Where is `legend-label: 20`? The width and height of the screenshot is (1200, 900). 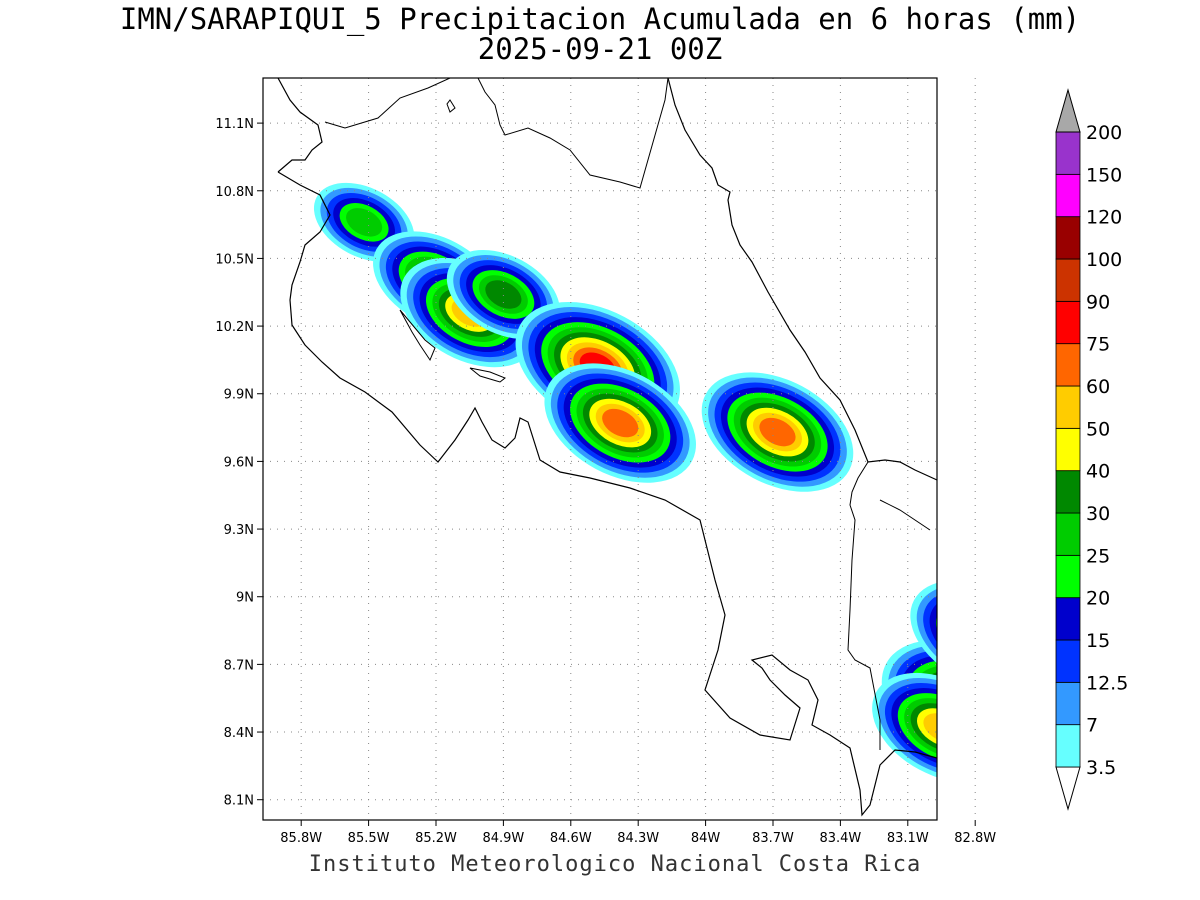 legend-label: 20 is located at coordinates (1098, 599).